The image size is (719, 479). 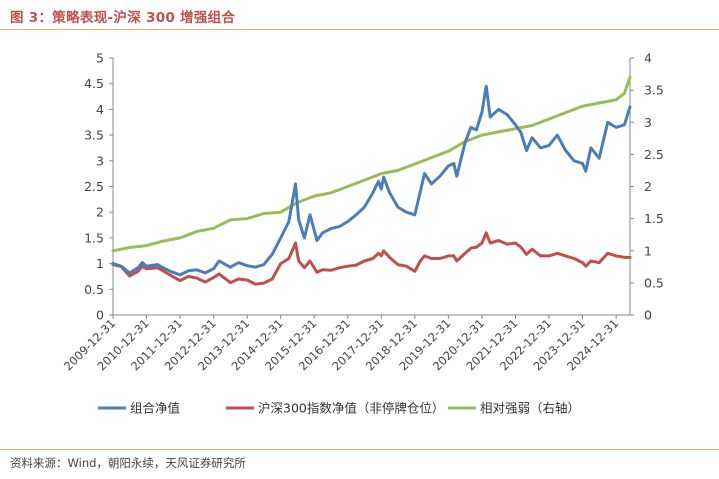 What do you see at coordinates (100, 212) in the screenshot?
I see `left-tick-label: 2` at bounding box center [100, 212].